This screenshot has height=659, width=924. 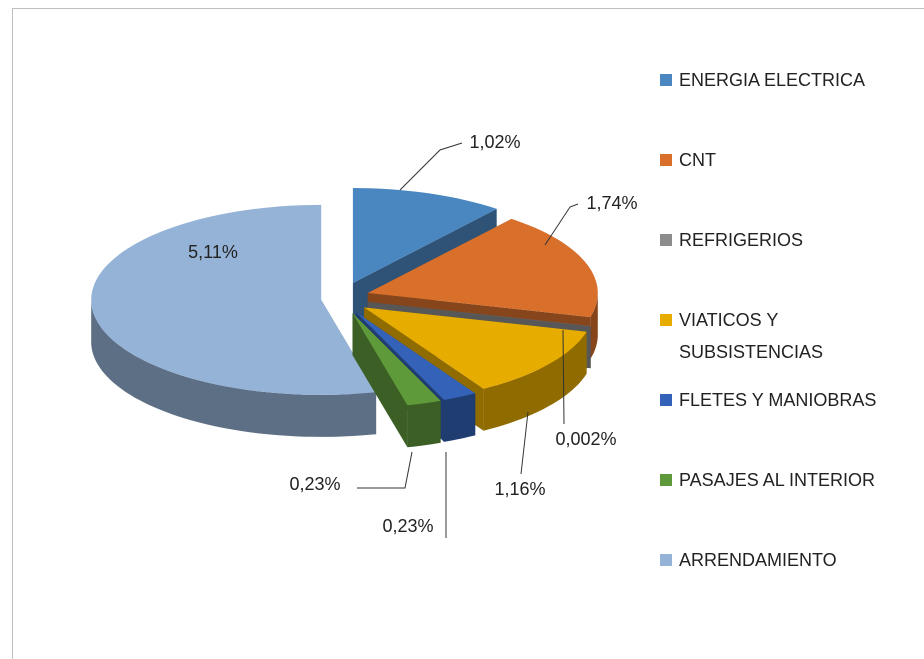 I want to click on legend-item: PASAJES AL INTERIOR, so click(x=785, y=480).